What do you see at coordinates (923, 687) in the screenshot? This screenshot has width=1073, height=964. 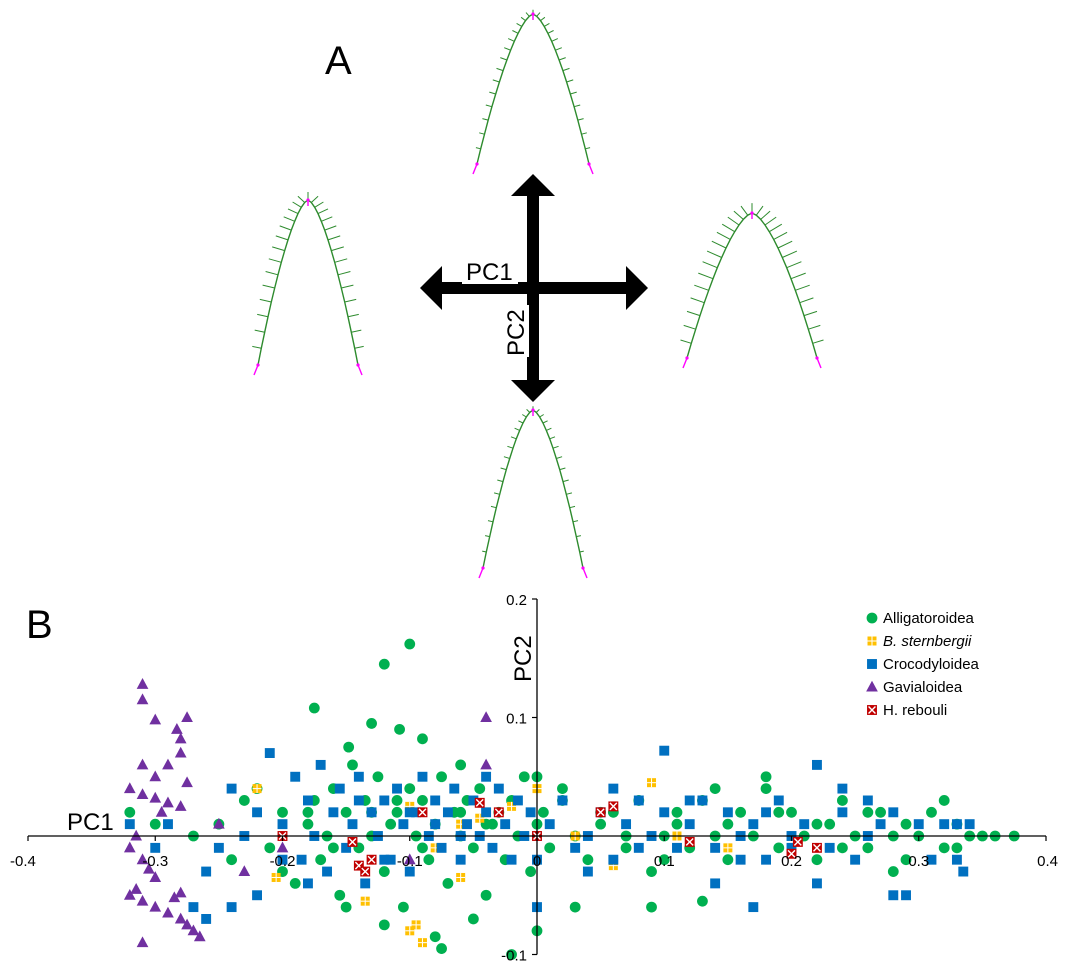 I see `legend-label: Gavialoidea` at bounding box center [923, 687].